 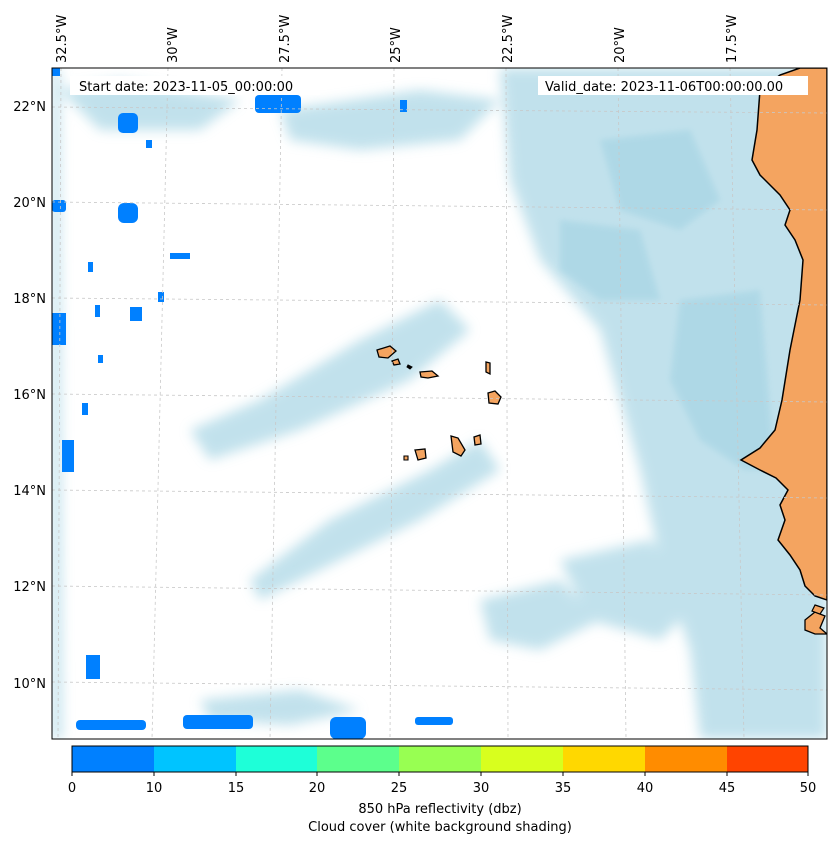 I want to click on colorbar-frame, so click(x=440, y=759).